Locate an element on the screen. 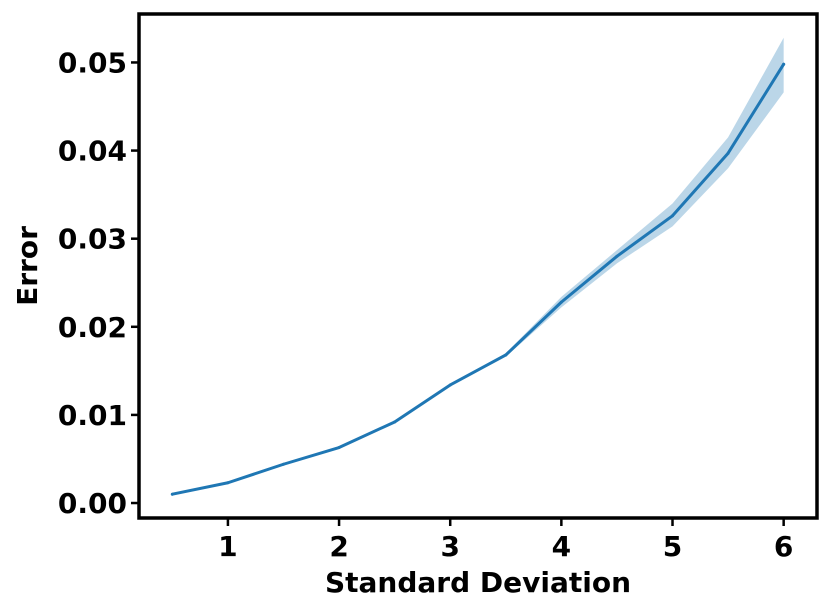  x-tick-label: 3 is located at coordinates (449, 546).